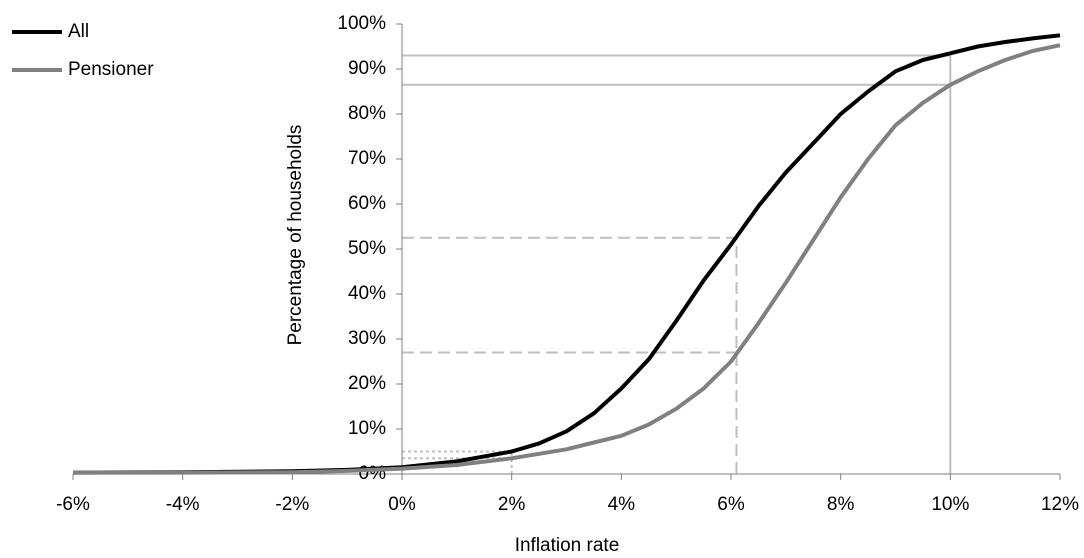  Describe the element at coordinates (73, 504) in the screenshot. I see `x-tick-label: -6%` at that location.